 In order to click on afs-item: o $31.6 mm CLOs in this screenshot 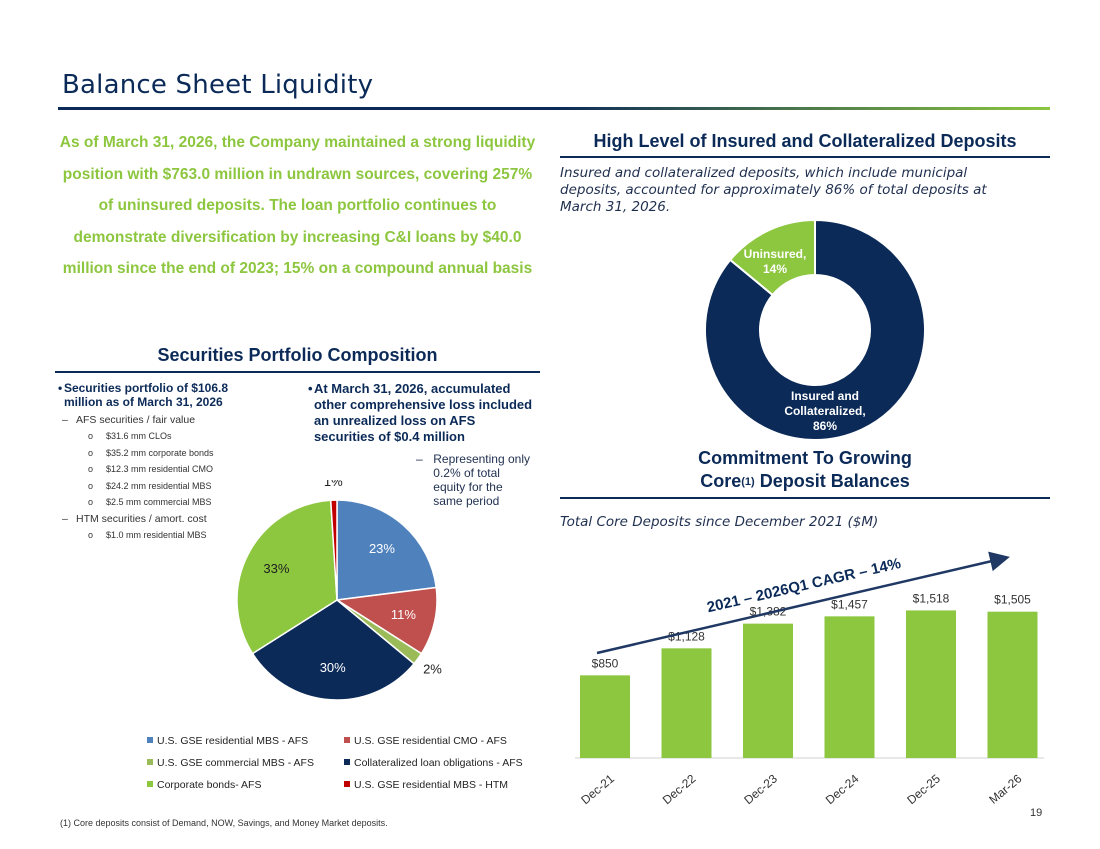, I will do `click(173, 436)`.